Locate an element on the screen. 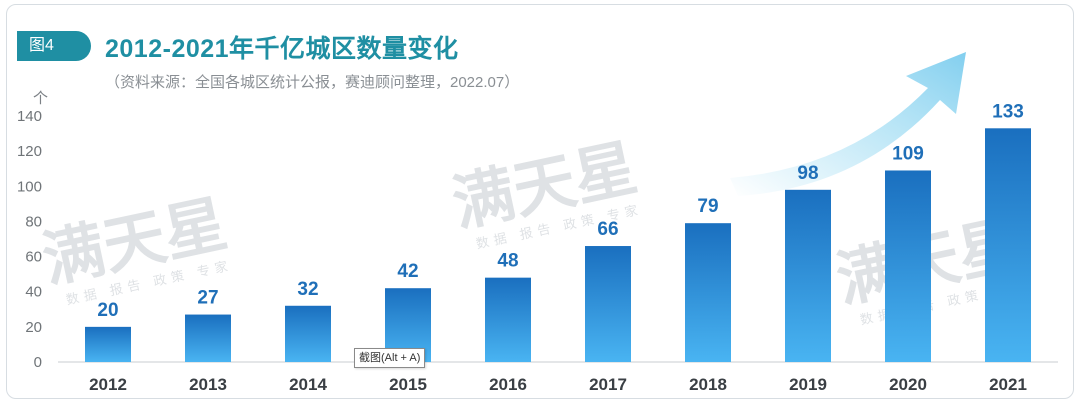 The image size is (1080, 405). data-label-2012: 20 is located at coordinates (107, 310).